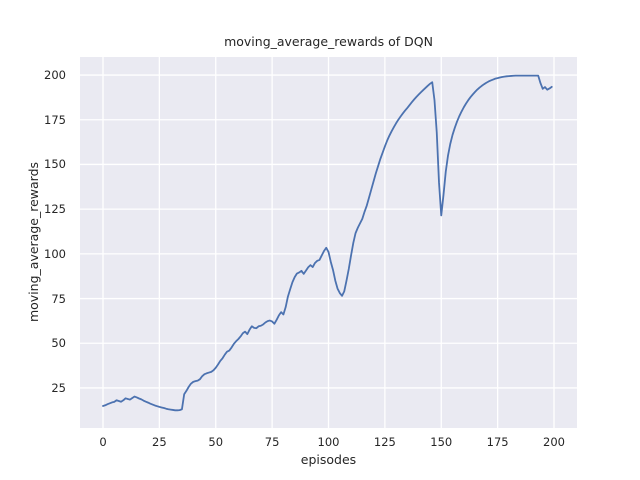  Describe the element at coordinates (55, 253) in the screenshot. I see `y-tick-label: 100` at that location.